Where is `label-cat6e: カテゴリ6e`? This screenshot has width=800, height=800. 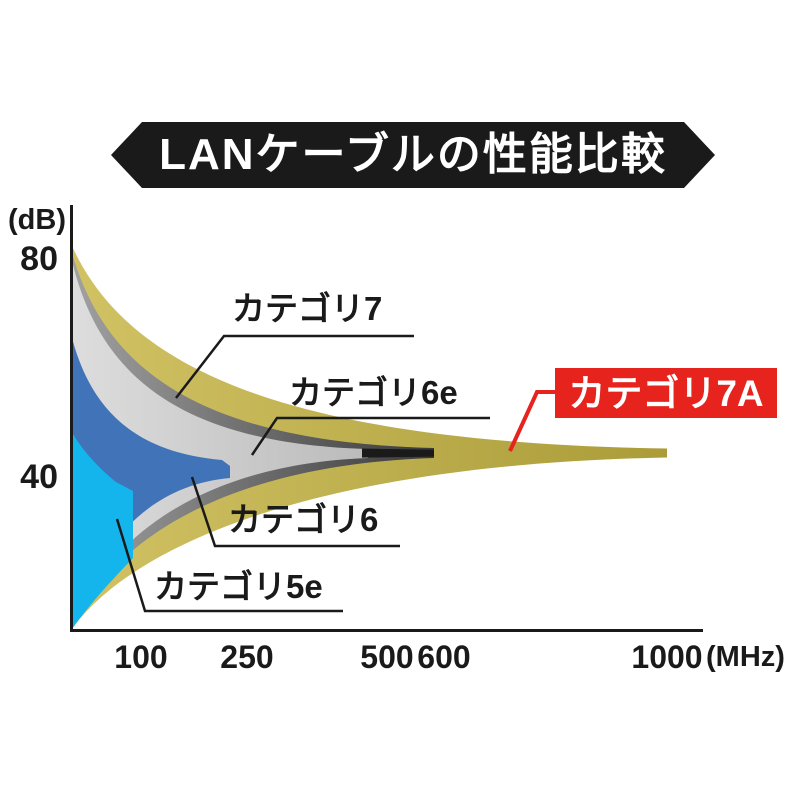
label-cat6e: カテゴリ6e is located at coordinates (373, 392).